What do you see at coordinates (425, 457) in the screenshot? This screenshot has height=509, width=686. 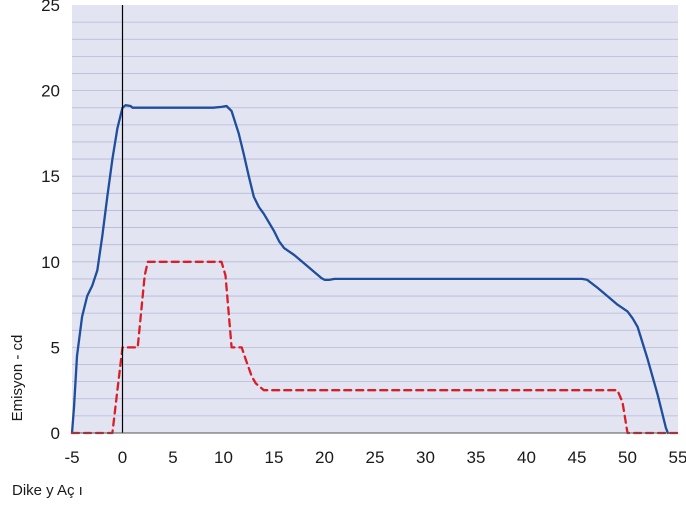 I see `x-tick-label: 30` at bounding box center [425, 457].